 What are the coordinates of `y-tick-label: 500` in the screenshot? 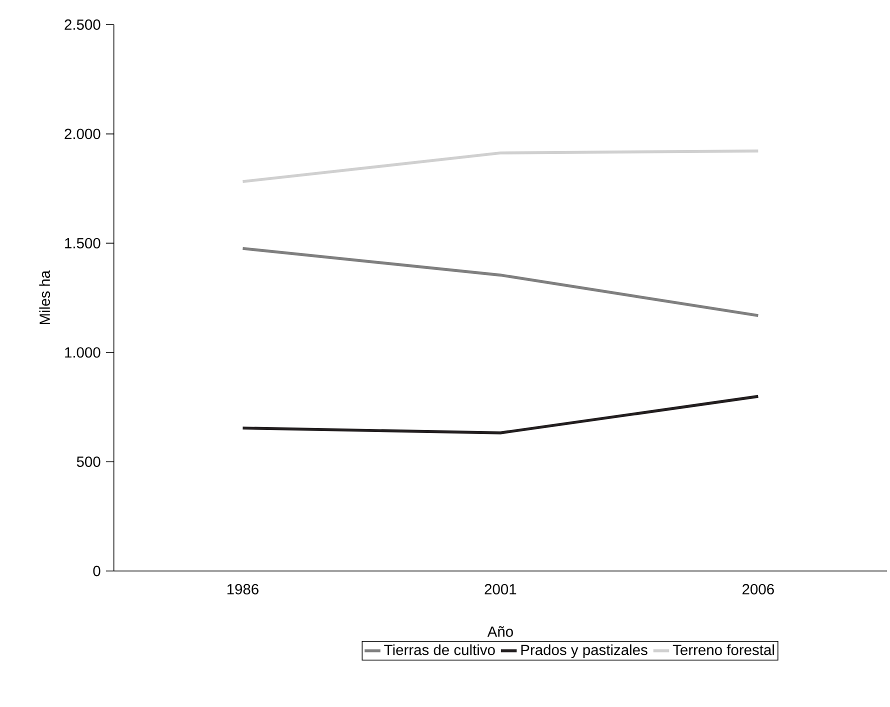 It's located at (88, 461).